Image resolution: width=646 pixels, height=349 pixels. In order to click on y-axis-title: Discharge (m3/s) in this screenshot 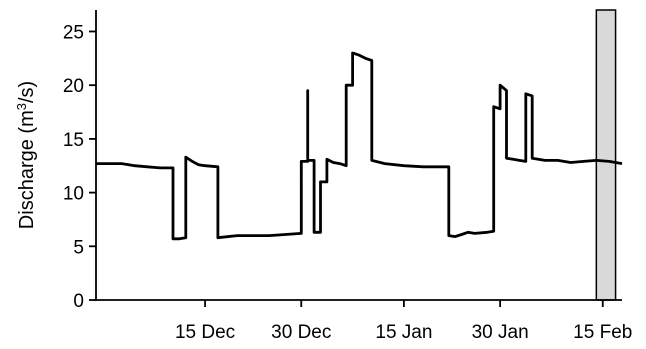, I will do `click(26, 155)`.